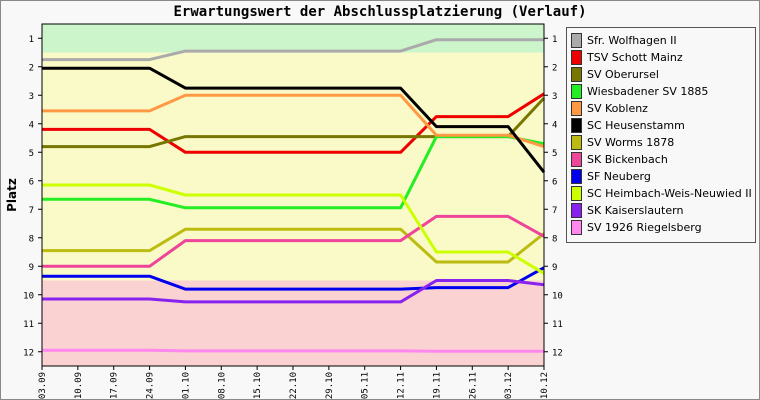 The height and width of the screenshot is (400, 760). I want to click on legend-item: Wiesbadener SV 1885, so click(639, 91).